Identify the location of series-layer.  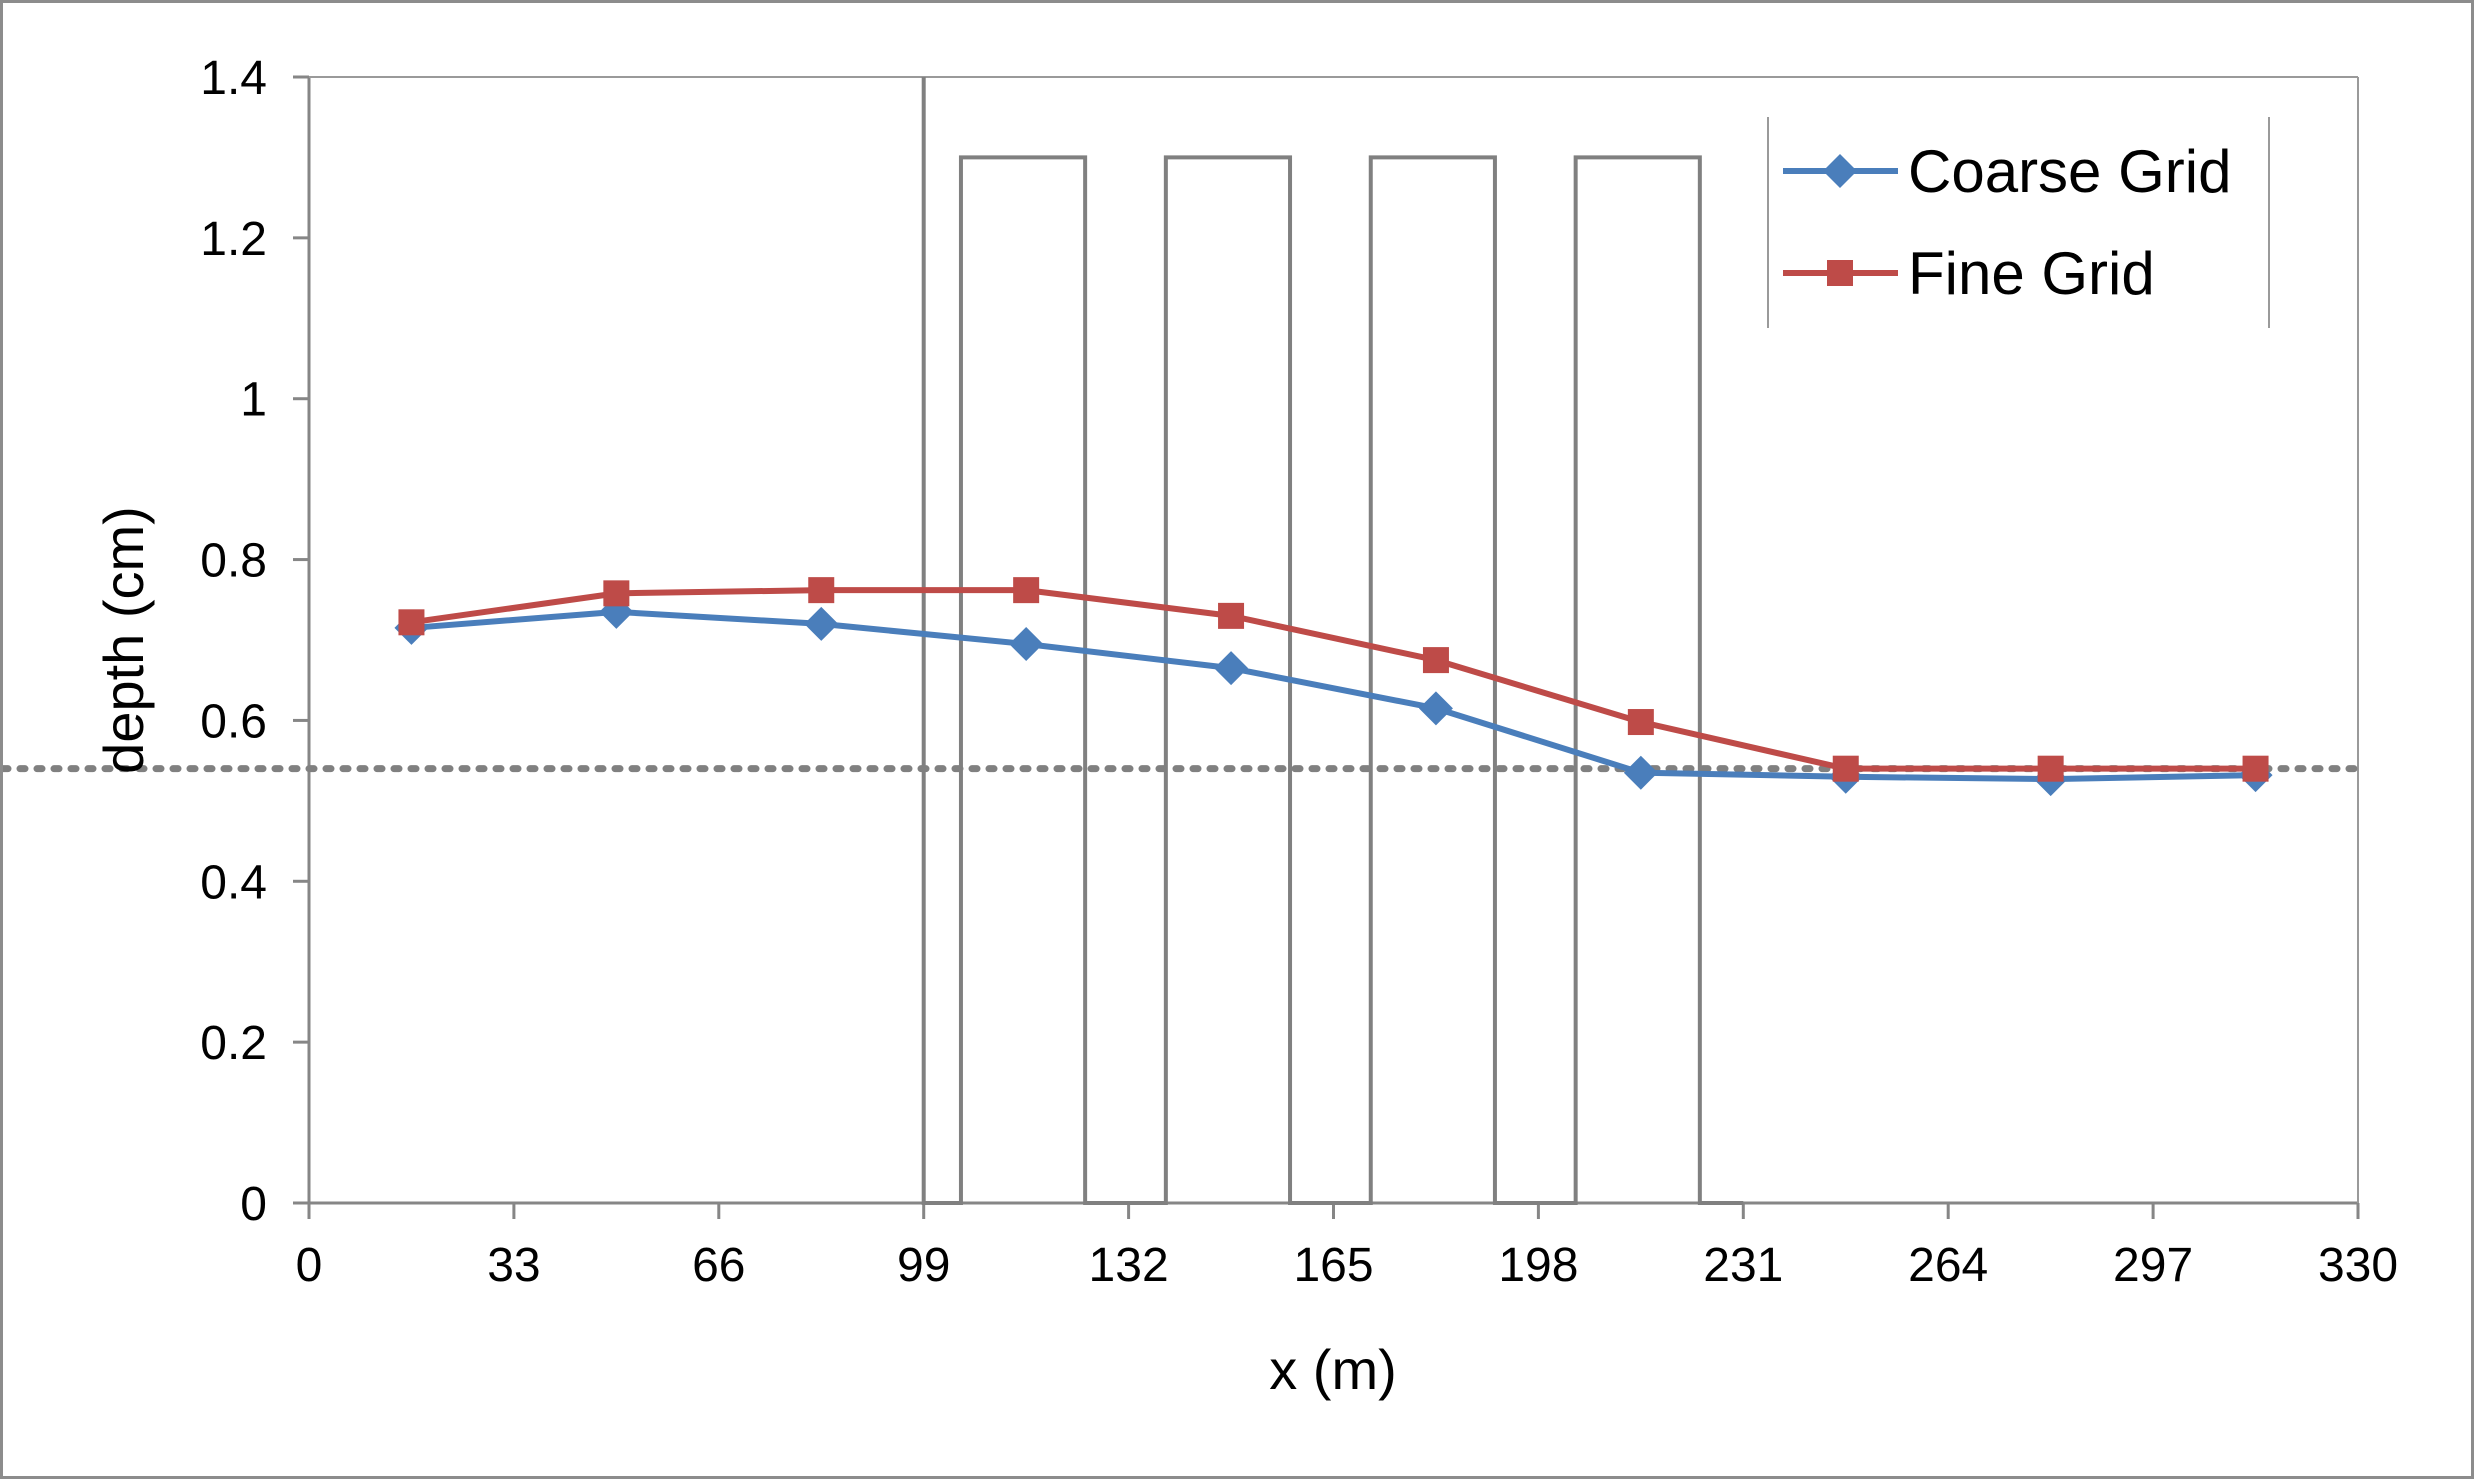
(1333, 687).